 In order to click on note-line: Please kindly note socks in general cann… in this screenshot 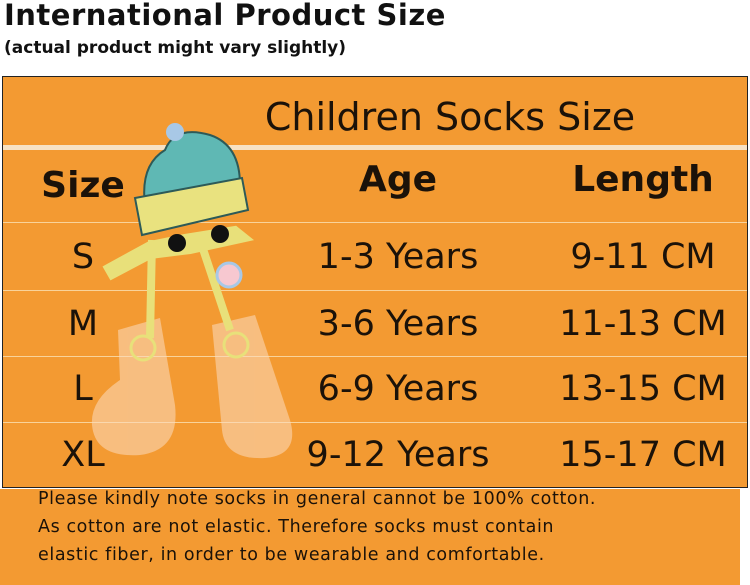, I will do `click(317, 499)`.